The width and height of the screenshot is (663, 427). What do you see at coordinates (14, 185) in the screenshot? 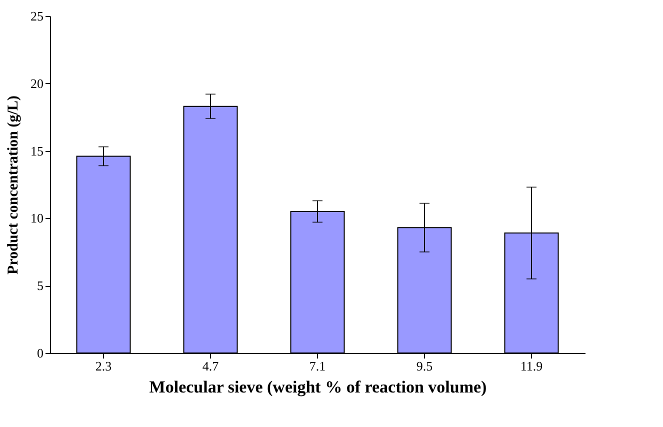
I see `y-axis-title: Product concentration (g/L)` at bounding box center [14, 185].